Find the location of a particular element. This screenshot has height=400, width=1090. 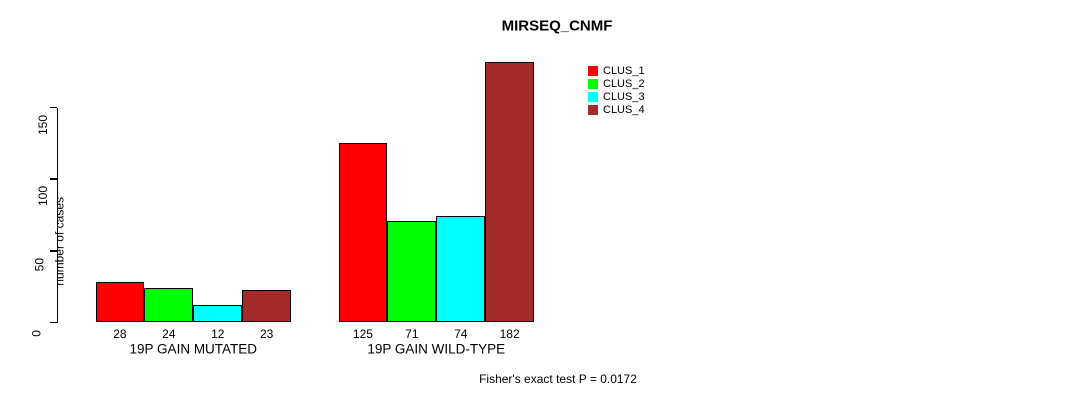

bar-value-label-CLUS_4-group2-text: 182 is located at coordinates (509, 333).